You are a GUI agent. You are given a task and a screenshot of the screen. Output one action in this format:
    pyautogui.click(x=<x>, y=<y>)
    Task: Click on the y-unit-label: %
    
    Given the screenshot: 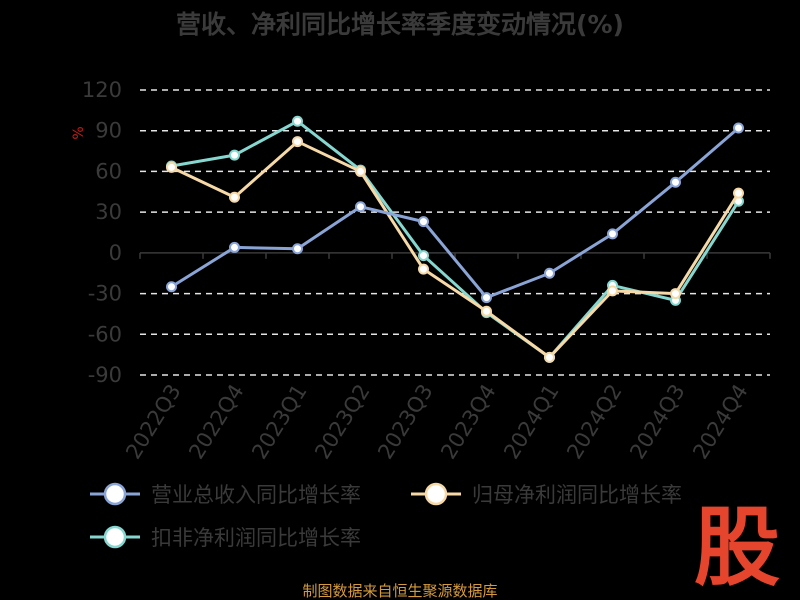 What is the action you would take?
    pyautogui.click(x=79, y=132)
    